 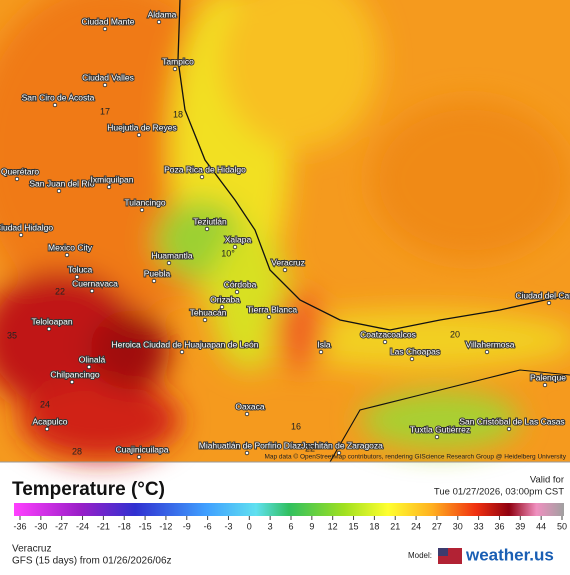 What do you see at coordinates (288, 262) in the screenshot?
I see `city-label: Veracruz` at bounding box center [288, 262].